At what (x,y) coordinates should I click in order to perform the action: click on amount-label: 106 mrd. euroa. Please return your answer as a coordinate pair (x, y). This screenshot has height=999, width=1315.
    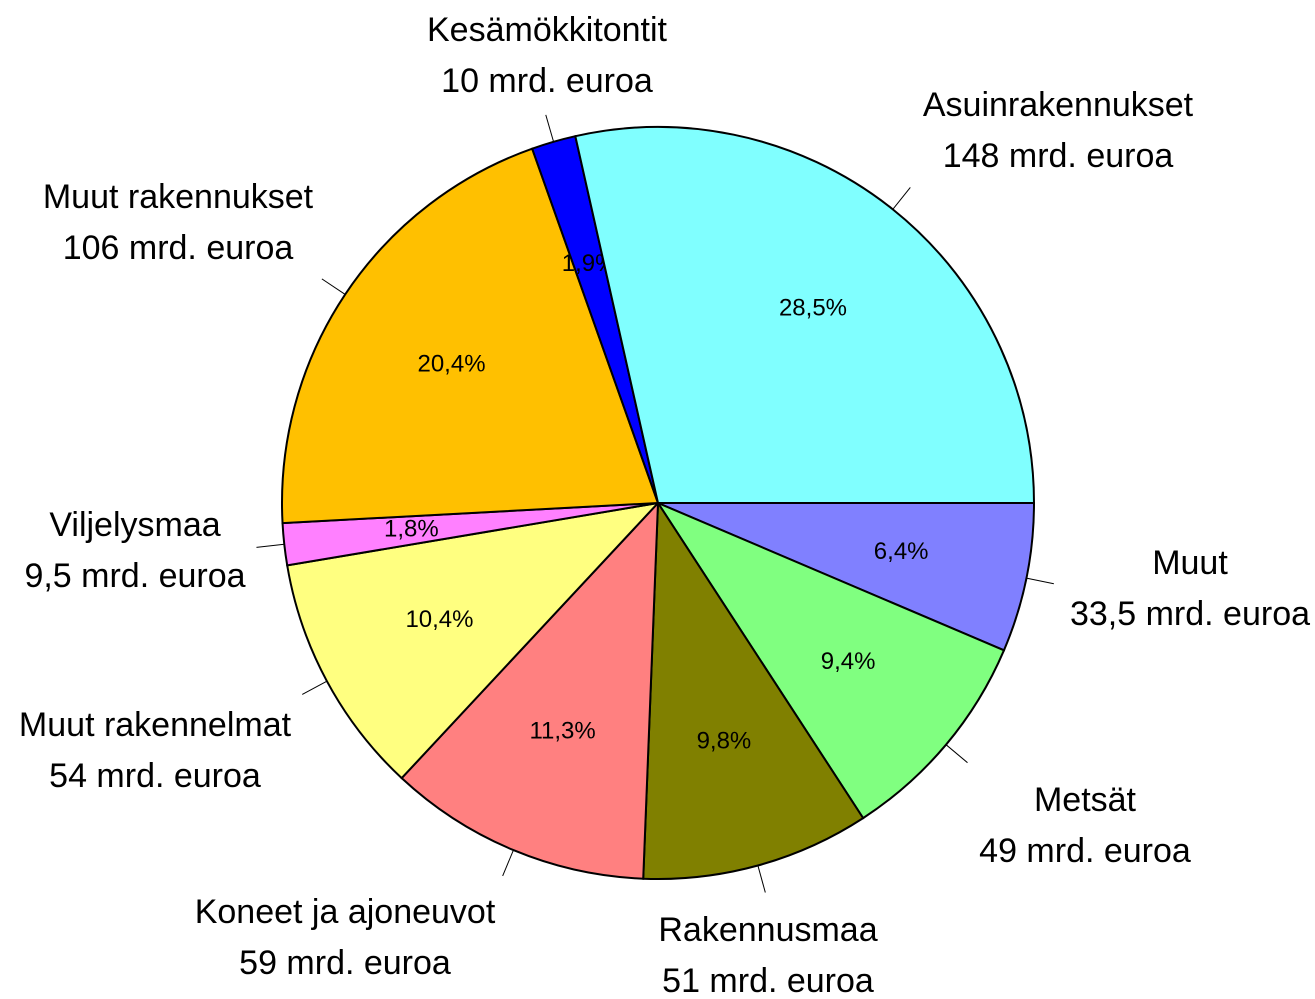
    Looking at the image, I should click on (178, 248).